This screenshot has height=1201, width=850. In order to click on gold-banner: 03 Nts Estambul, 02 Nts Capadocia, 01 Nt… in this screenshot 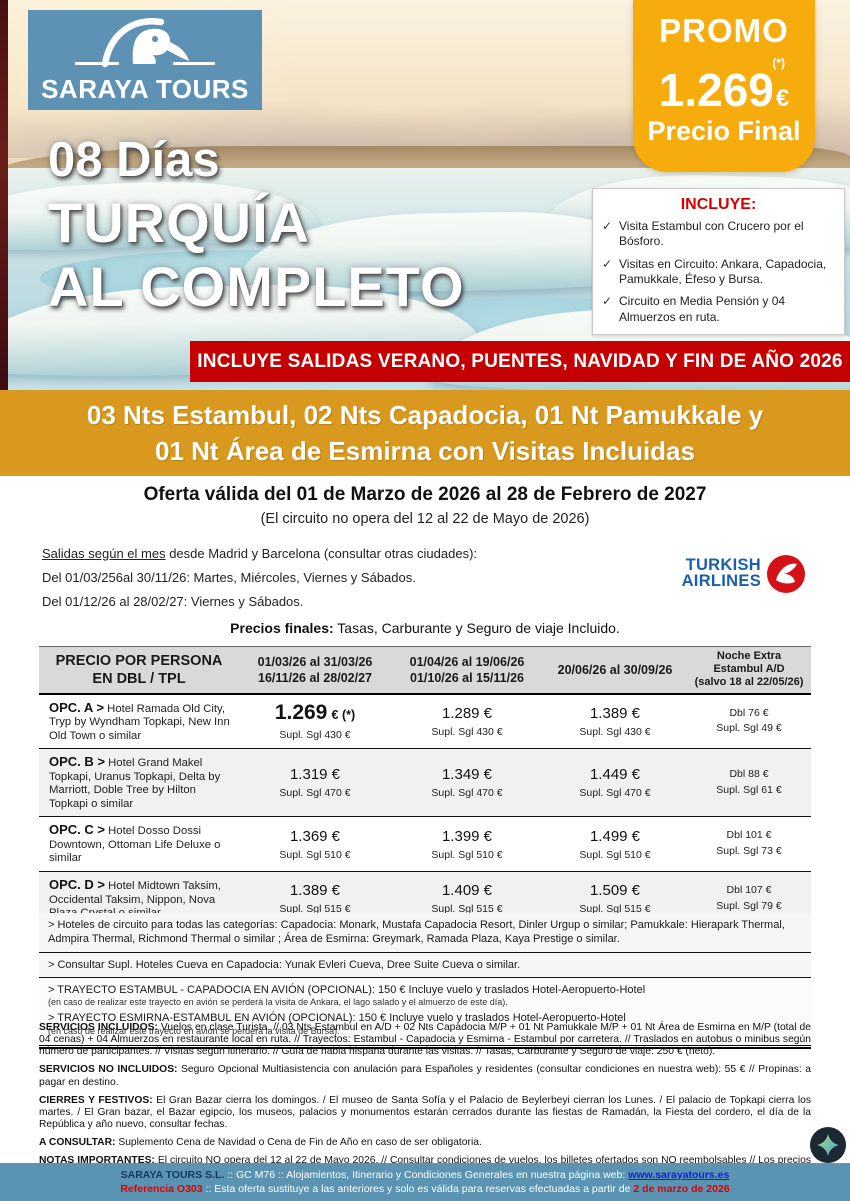, I will do `click(425, 433)`.